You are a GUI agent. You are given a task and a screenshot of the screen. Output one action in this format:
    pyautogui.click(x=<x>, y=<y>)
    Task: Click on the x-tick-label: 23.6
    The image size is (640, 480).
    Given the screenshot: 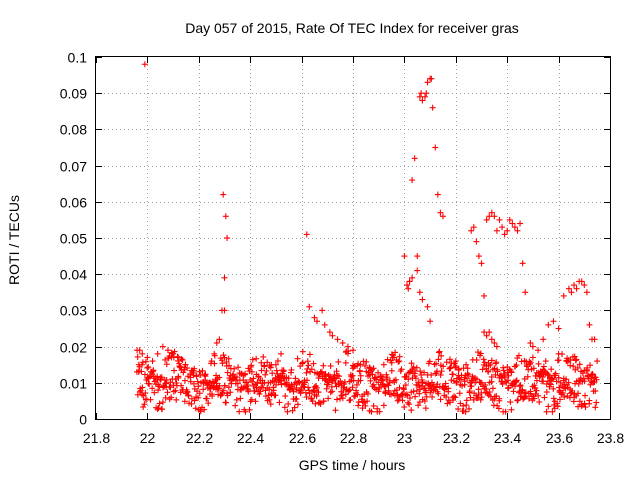 What is the action you would take?
    pyautogui.click(x=559, y=438)
    